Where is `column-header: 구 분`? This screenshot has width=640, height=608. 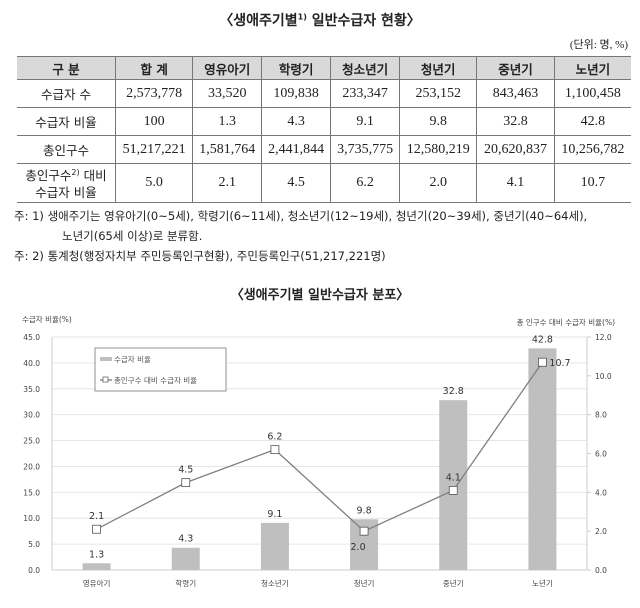
column-header: 구 분 is located at coordinates (66, 68).